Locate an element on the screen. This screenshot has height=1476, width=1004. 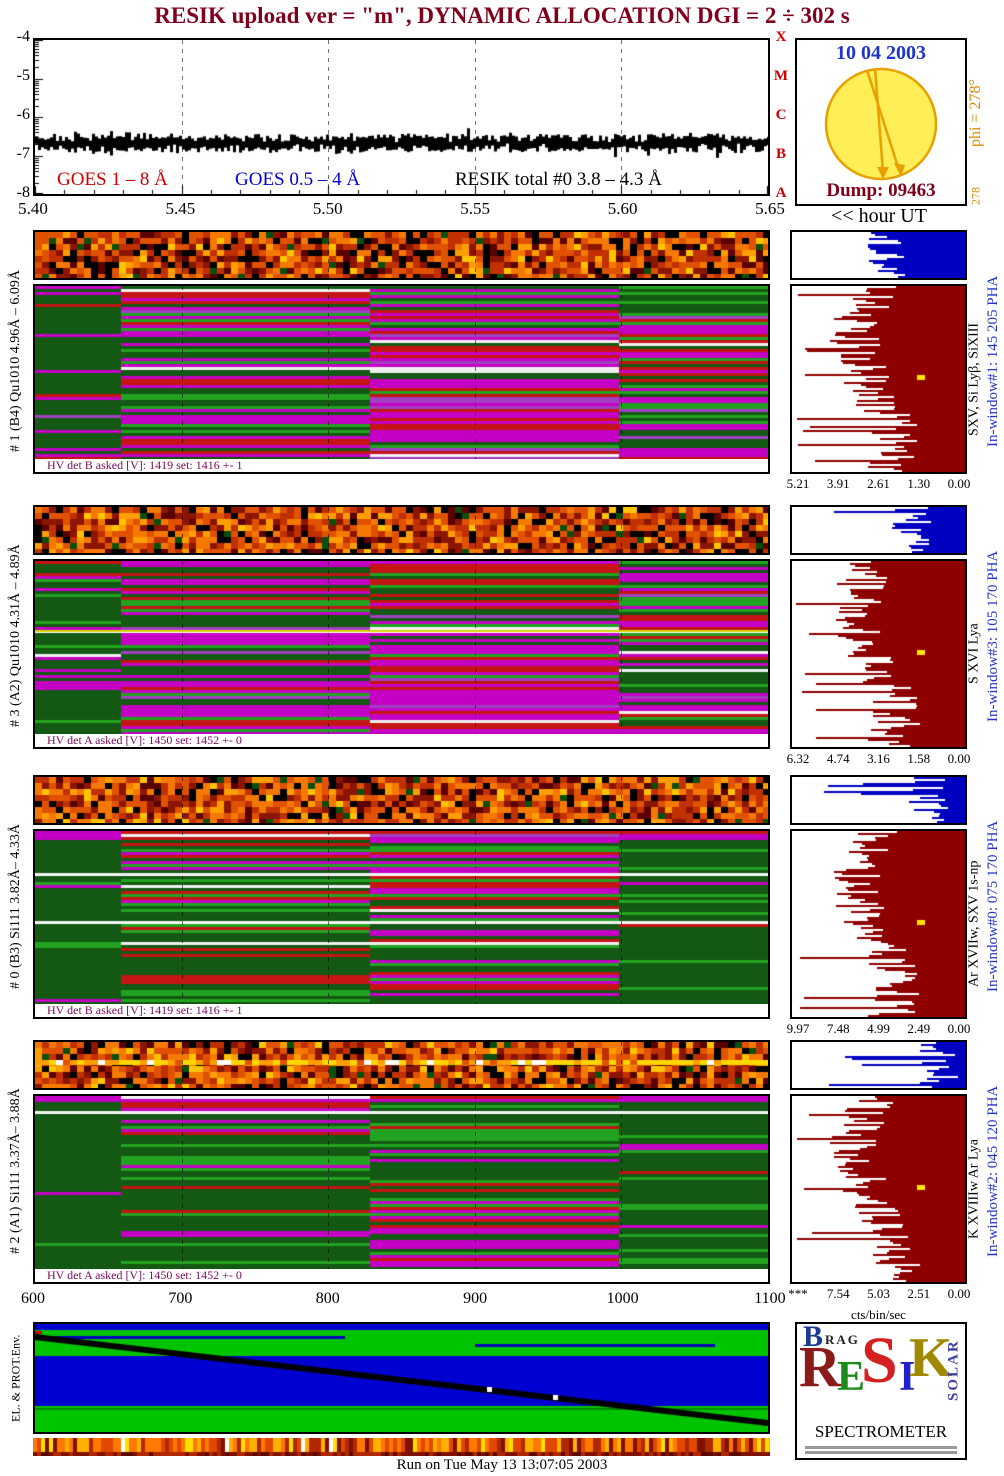
panel-left-label: # 1 (B4) Qu1010 4.96Å – 6.09Å is located at coordinates (15, 361).